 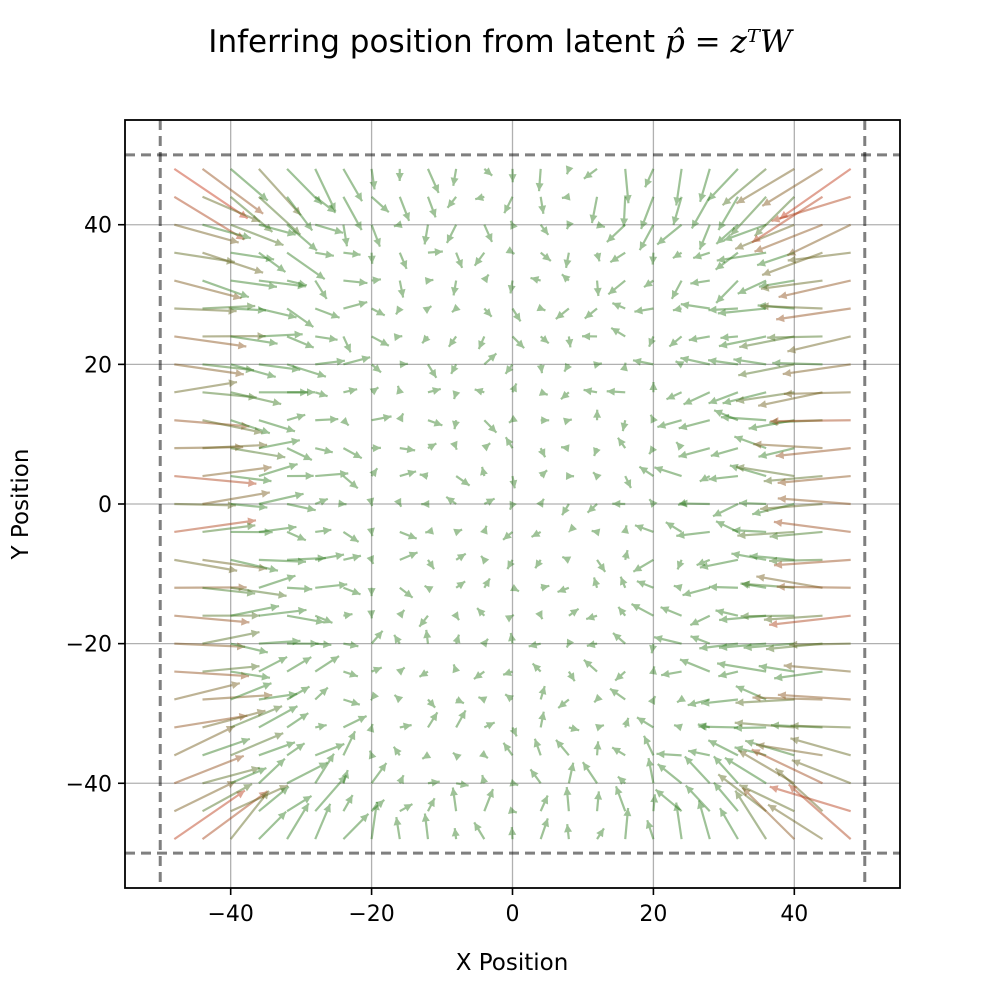 What do you see at coordinates (98, 365) in the screenshot?
I see `y-tick-label: 20` at bounding box center [98, 365].